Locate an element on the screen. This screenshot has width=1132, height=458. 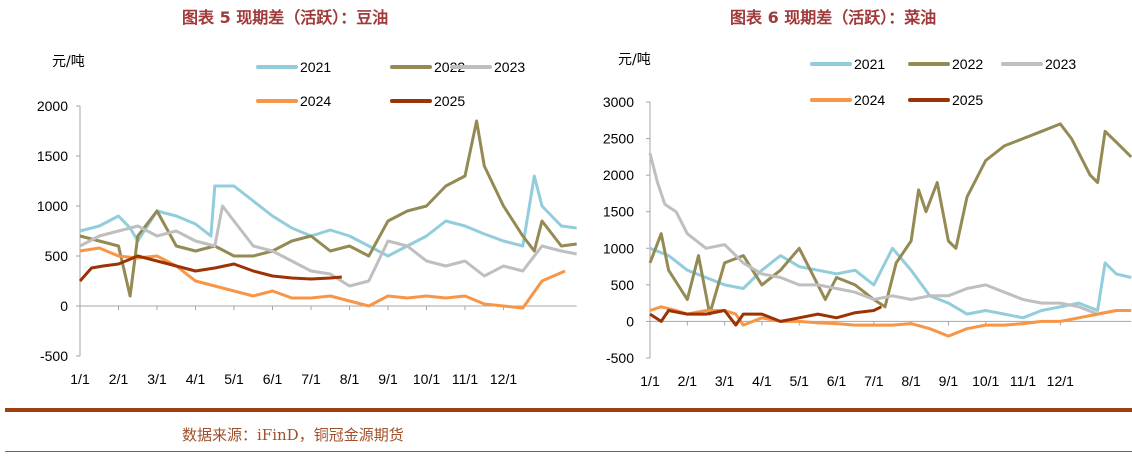
c1-y-tick-label: 1500 is located at coordinates (618, 212).